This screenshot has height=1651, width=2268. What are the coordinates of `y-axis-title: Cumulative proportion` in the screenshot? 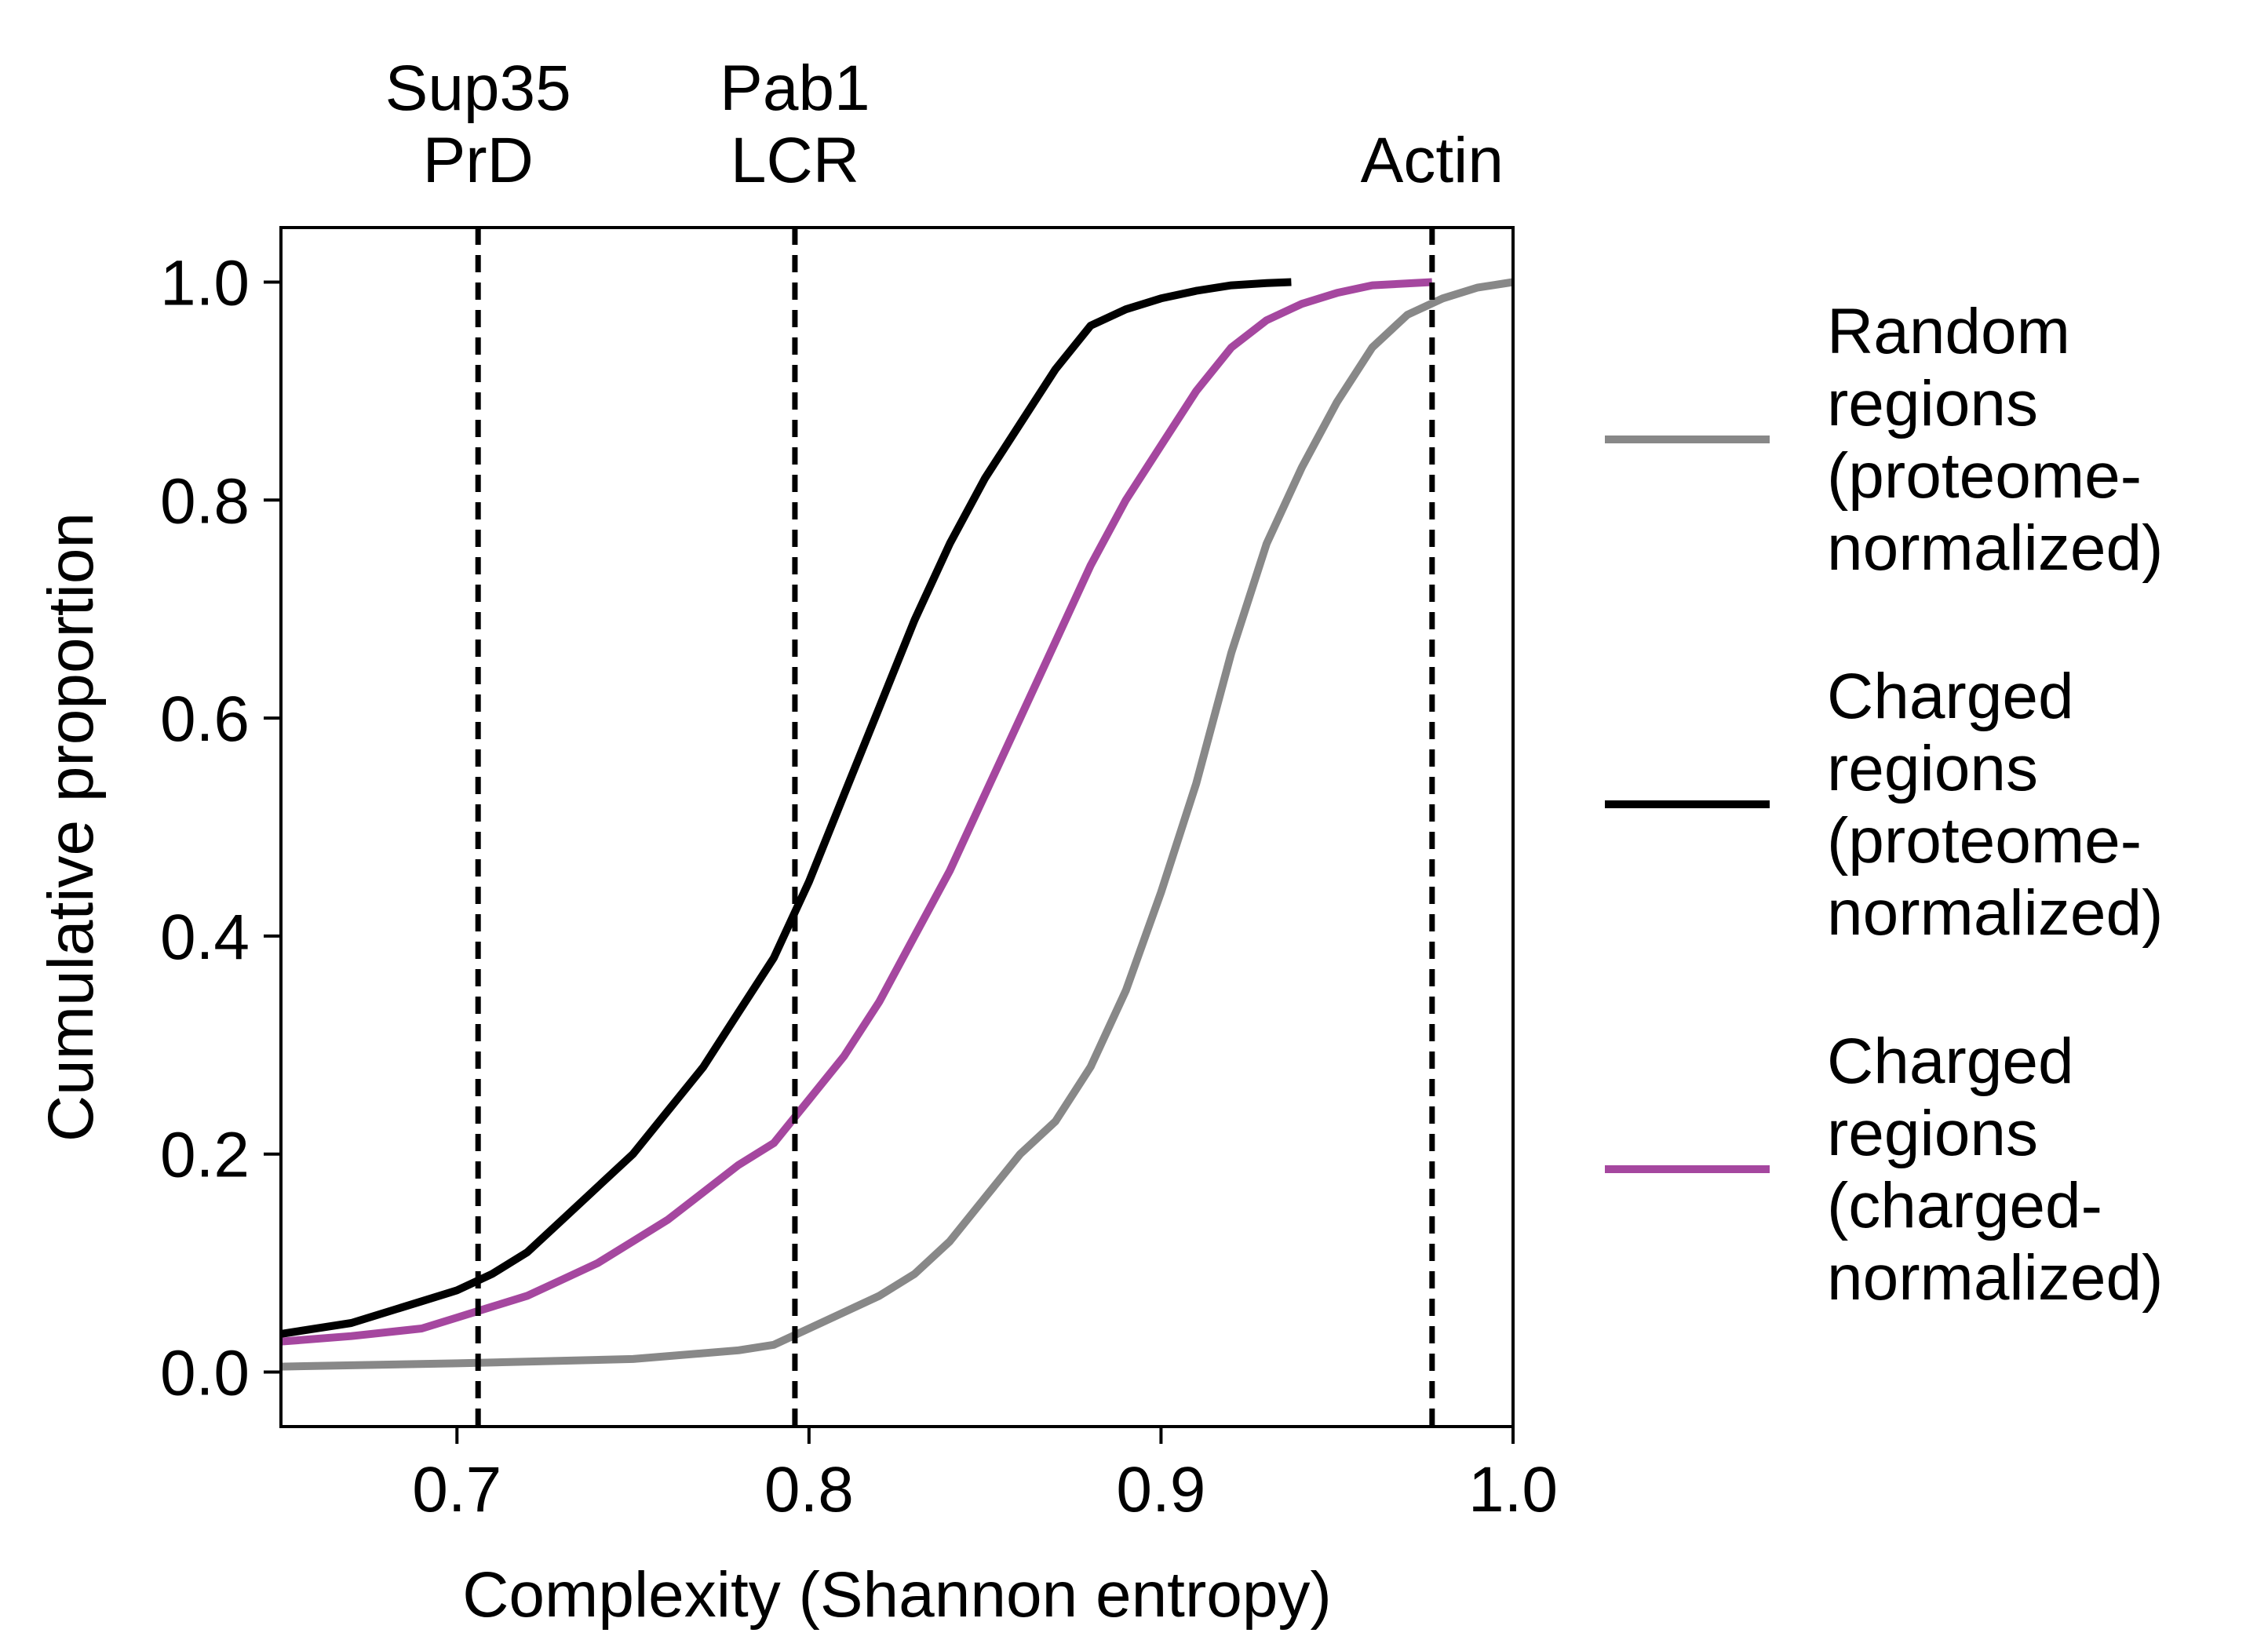 It's located at (71, 827).